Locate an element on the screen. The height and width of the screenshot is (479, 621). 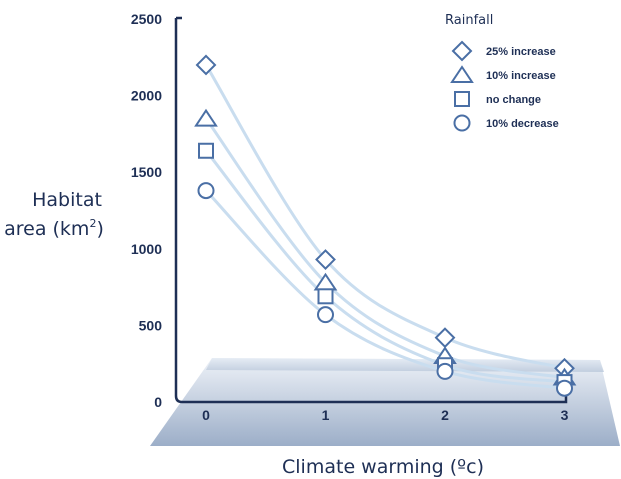
y-axis-title-text: area (km is located at coordinates (46, 229).